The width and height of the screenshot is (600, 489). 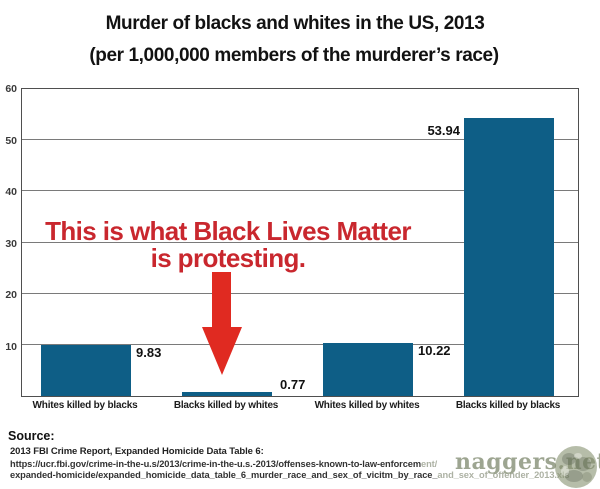 What do you see at coordinates (443, 130) in the screenshot?
I see `value-label-4: 53.94` at bounding box center [443, 130].